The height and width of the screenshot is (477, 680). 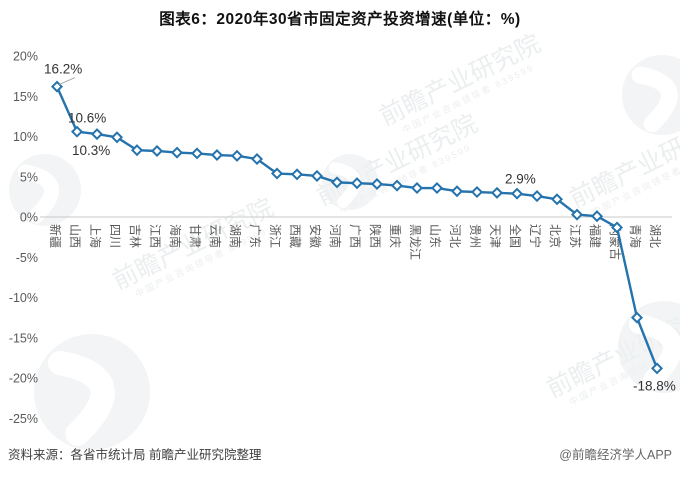 I want to click on data-point-云南, so click(x=217, y=155).